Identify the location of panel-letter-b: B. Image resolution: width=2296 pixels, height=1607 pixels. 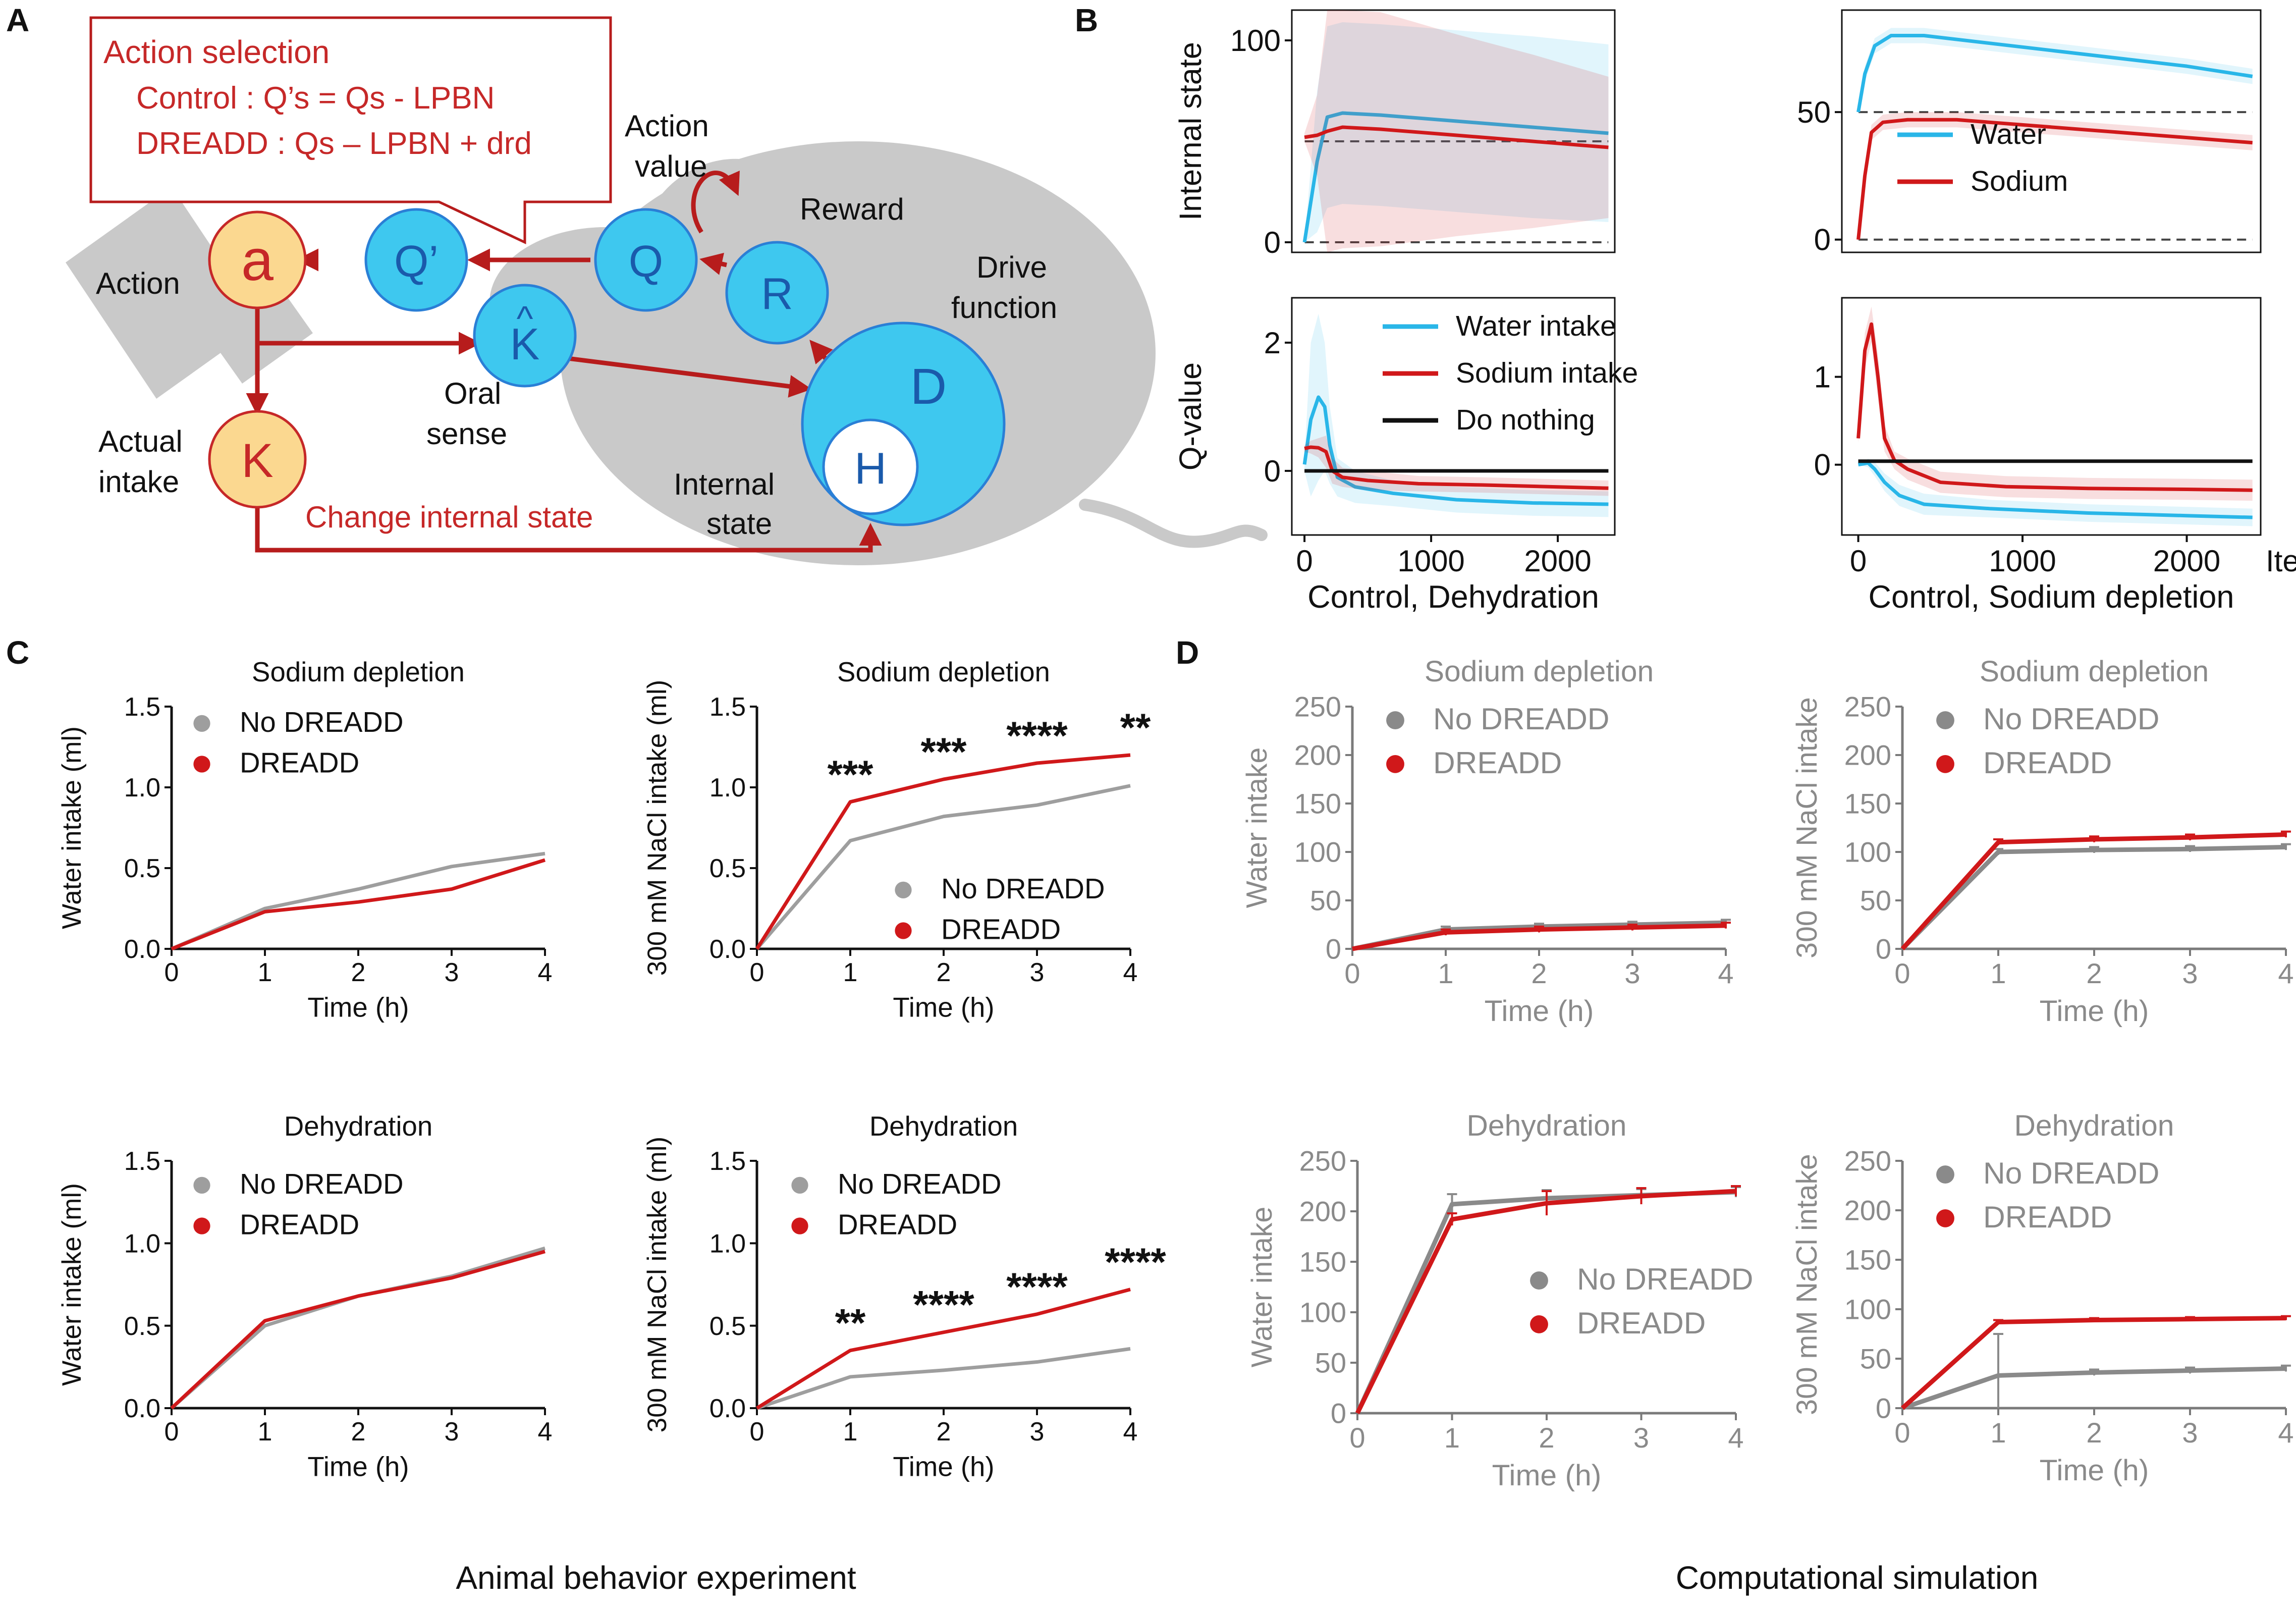
(1086, 20).